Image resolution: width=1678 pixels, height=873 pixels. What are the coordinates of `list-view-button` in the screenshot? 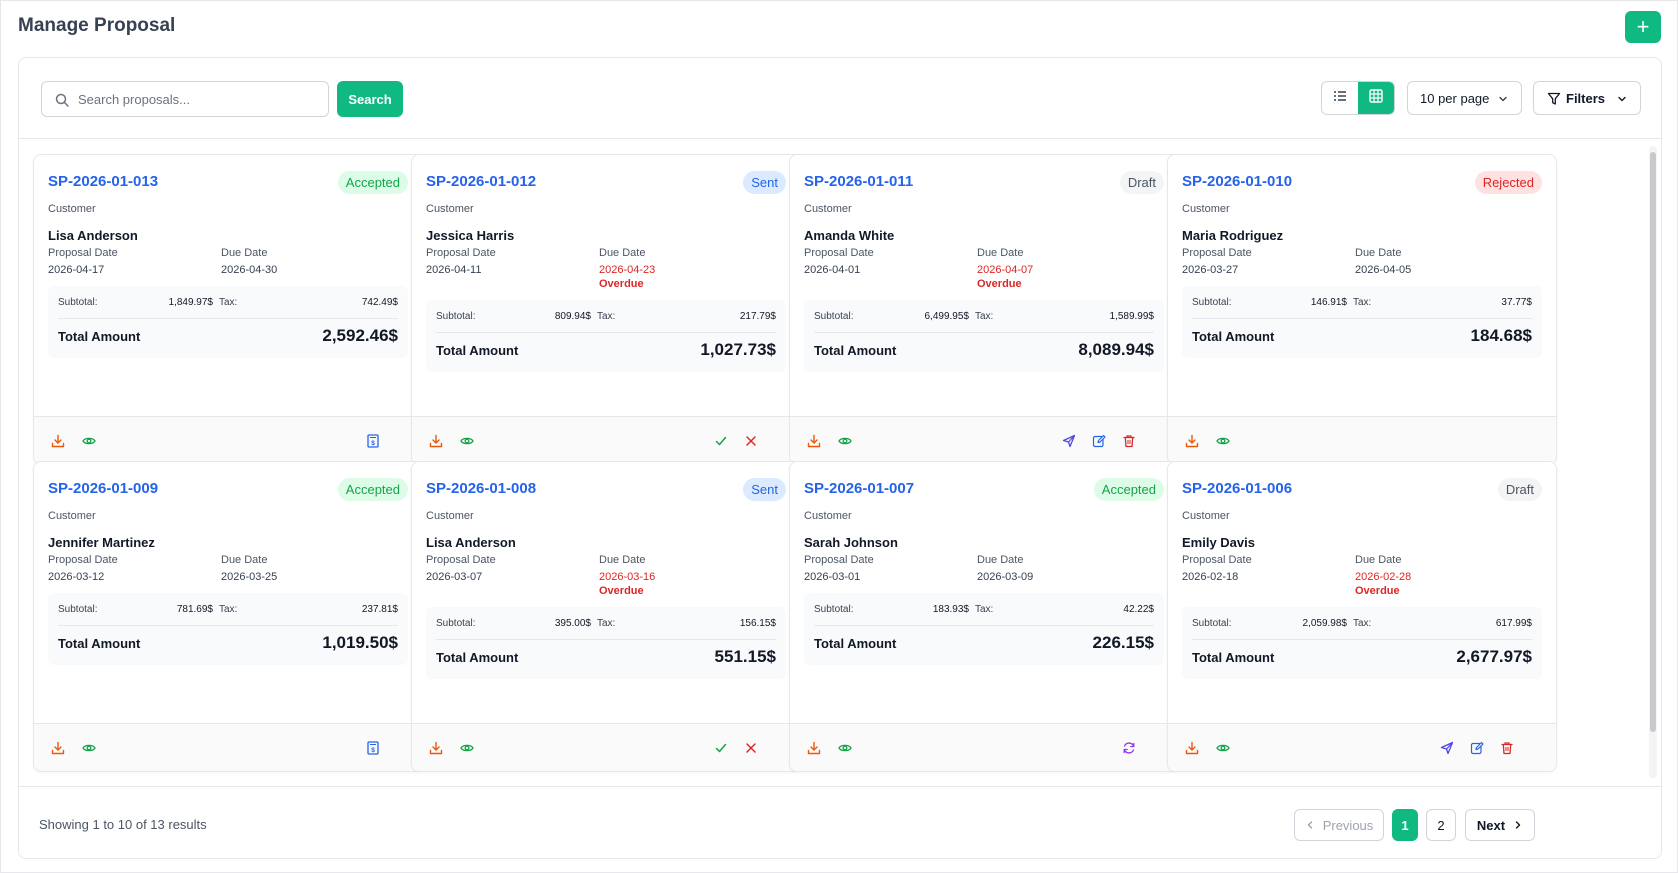 It's located at (1340, 98).